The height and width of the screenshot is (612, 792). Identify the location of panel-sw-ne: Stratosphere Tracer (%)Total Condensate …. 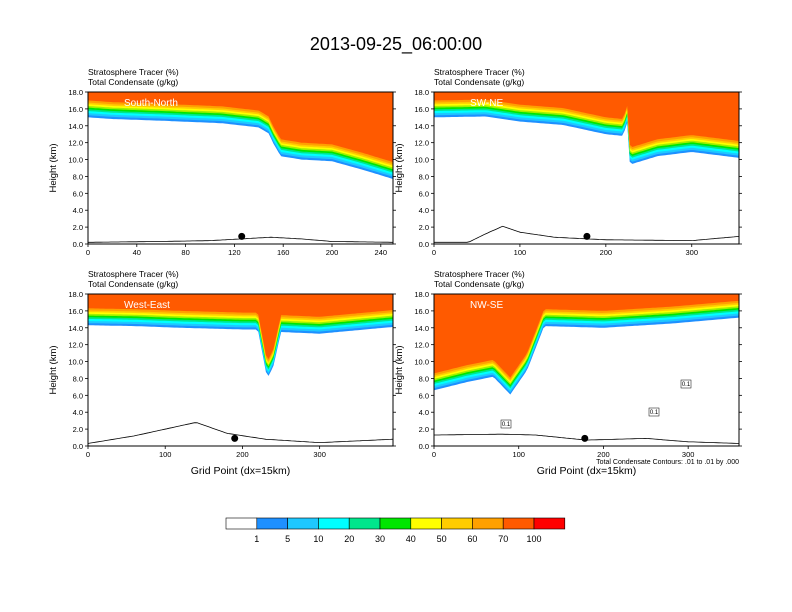
(568, 162).